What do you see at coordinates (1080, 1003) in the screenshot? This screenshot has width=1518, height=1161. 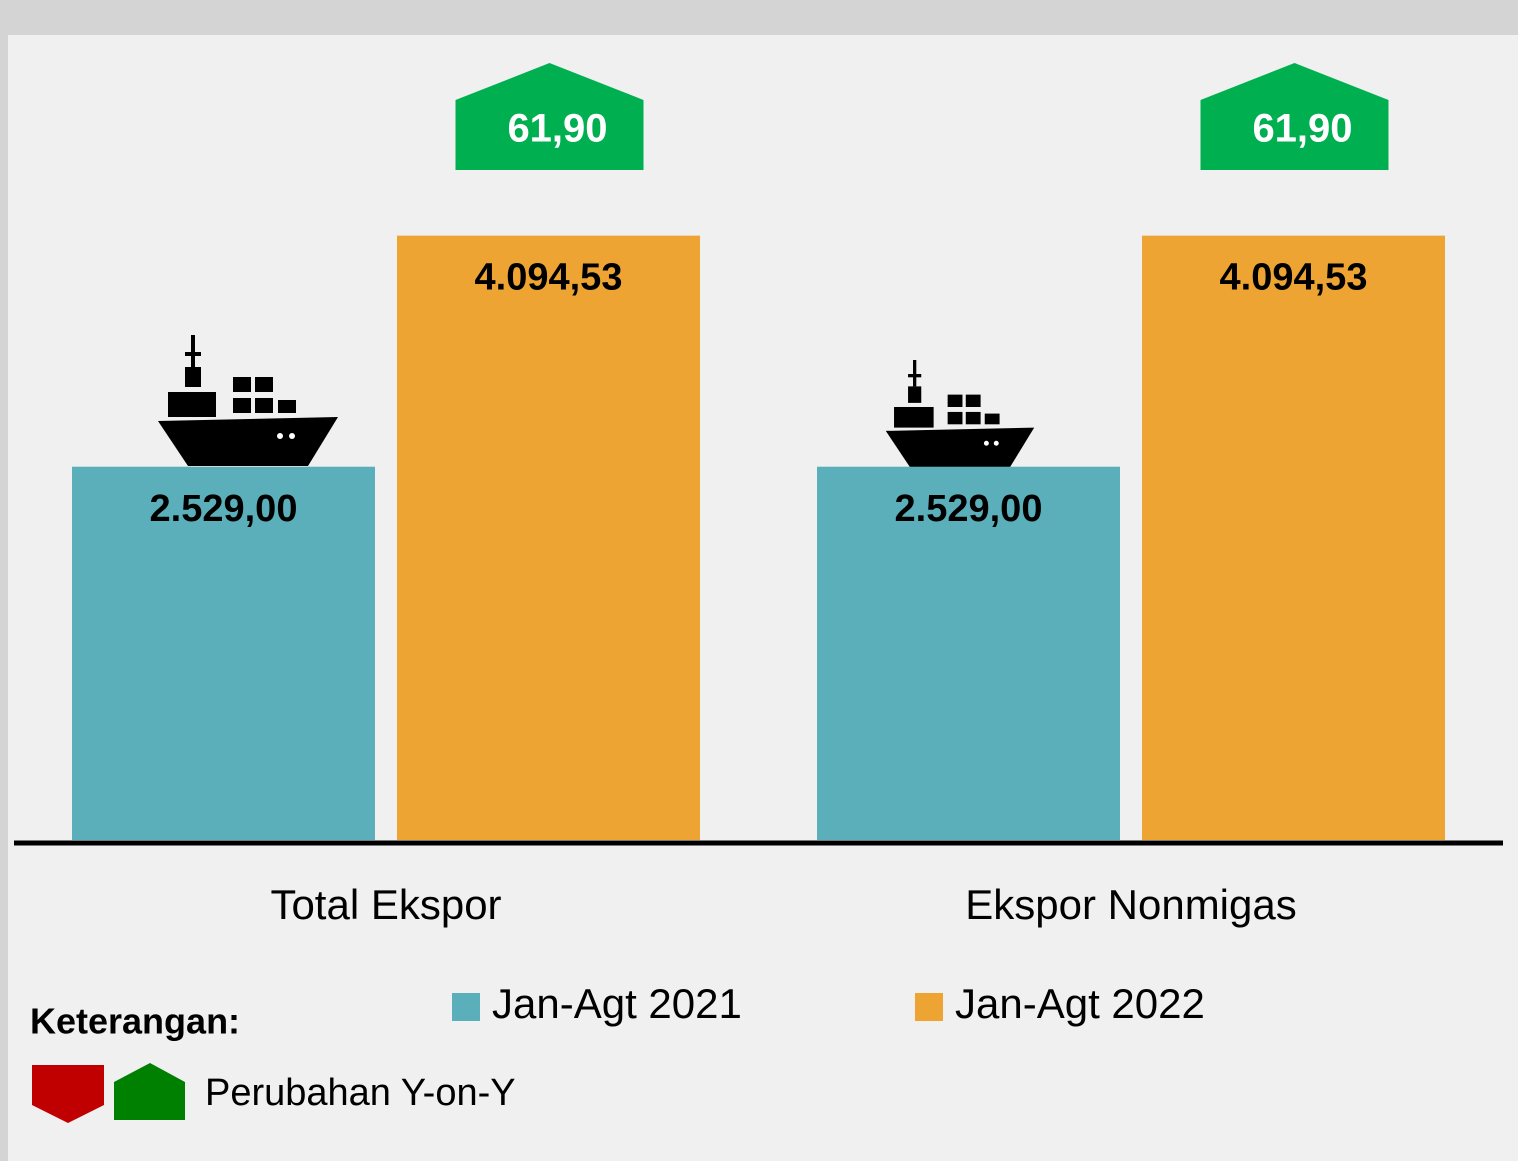 I see `legend-label: Jan-Agt 2022` at bounding box center [1080, 1003].